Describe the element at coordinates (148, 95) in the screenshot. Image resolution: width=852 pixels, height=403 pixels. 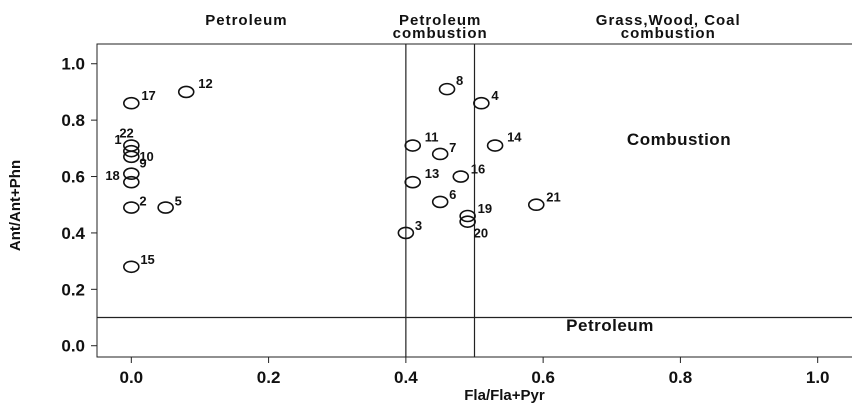
I see `data-point-label: 17` at that location.